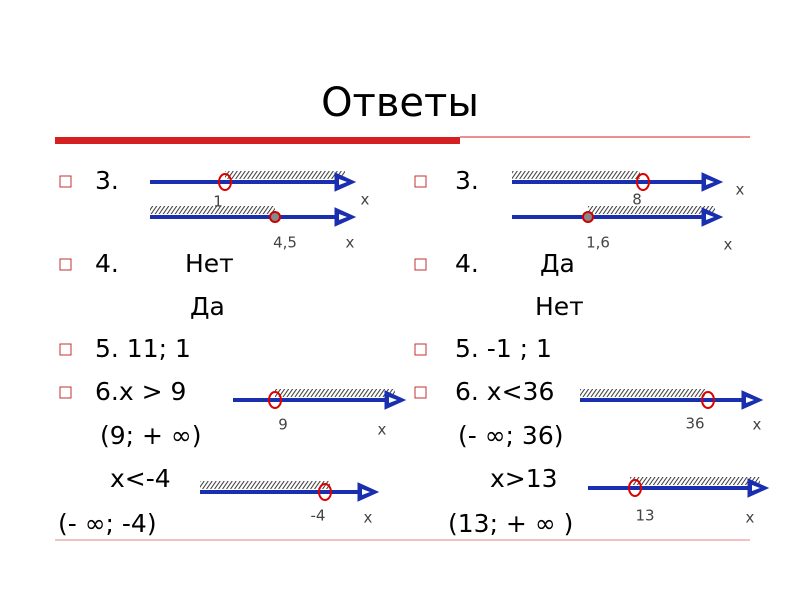 This screenshot has width=800, height=600. I want to click on answer-text: 5. 11; 1, so click(143, 348).